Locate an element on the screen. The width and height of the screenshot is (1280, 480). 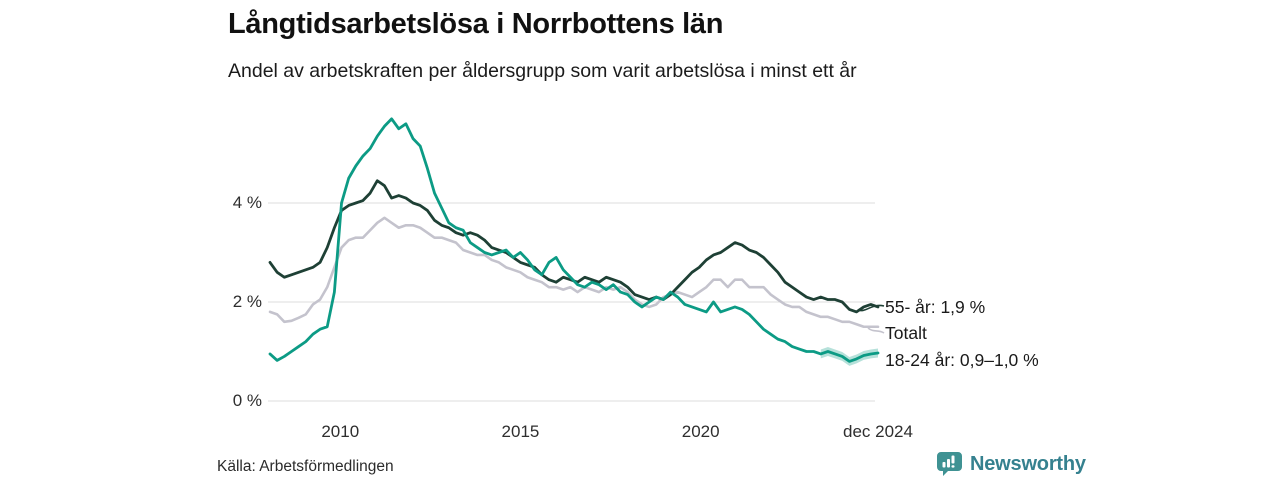
brand-name: Newsworthy is located at coordinates (1028, 463).